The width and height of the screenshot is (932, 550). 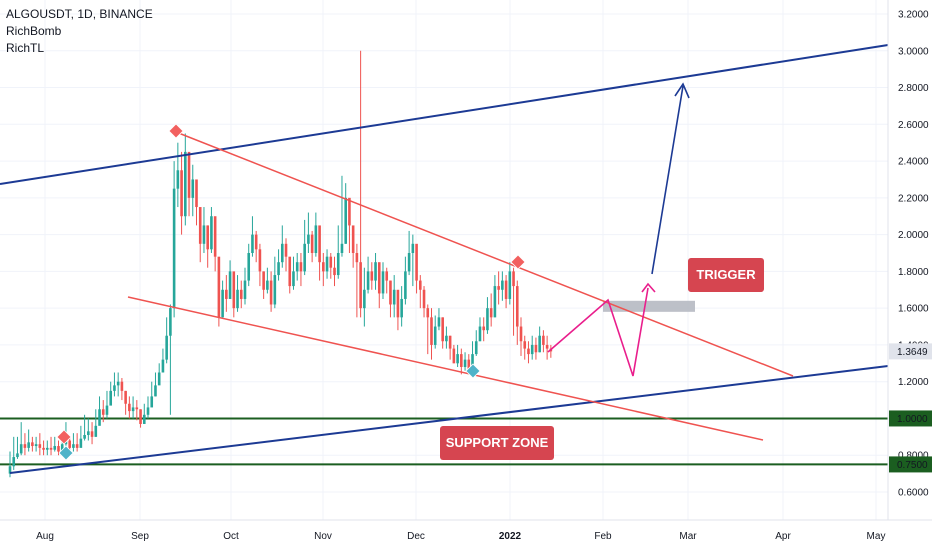 I want to click on price-tick-label: 2.8000, so click(x=913, y=88).